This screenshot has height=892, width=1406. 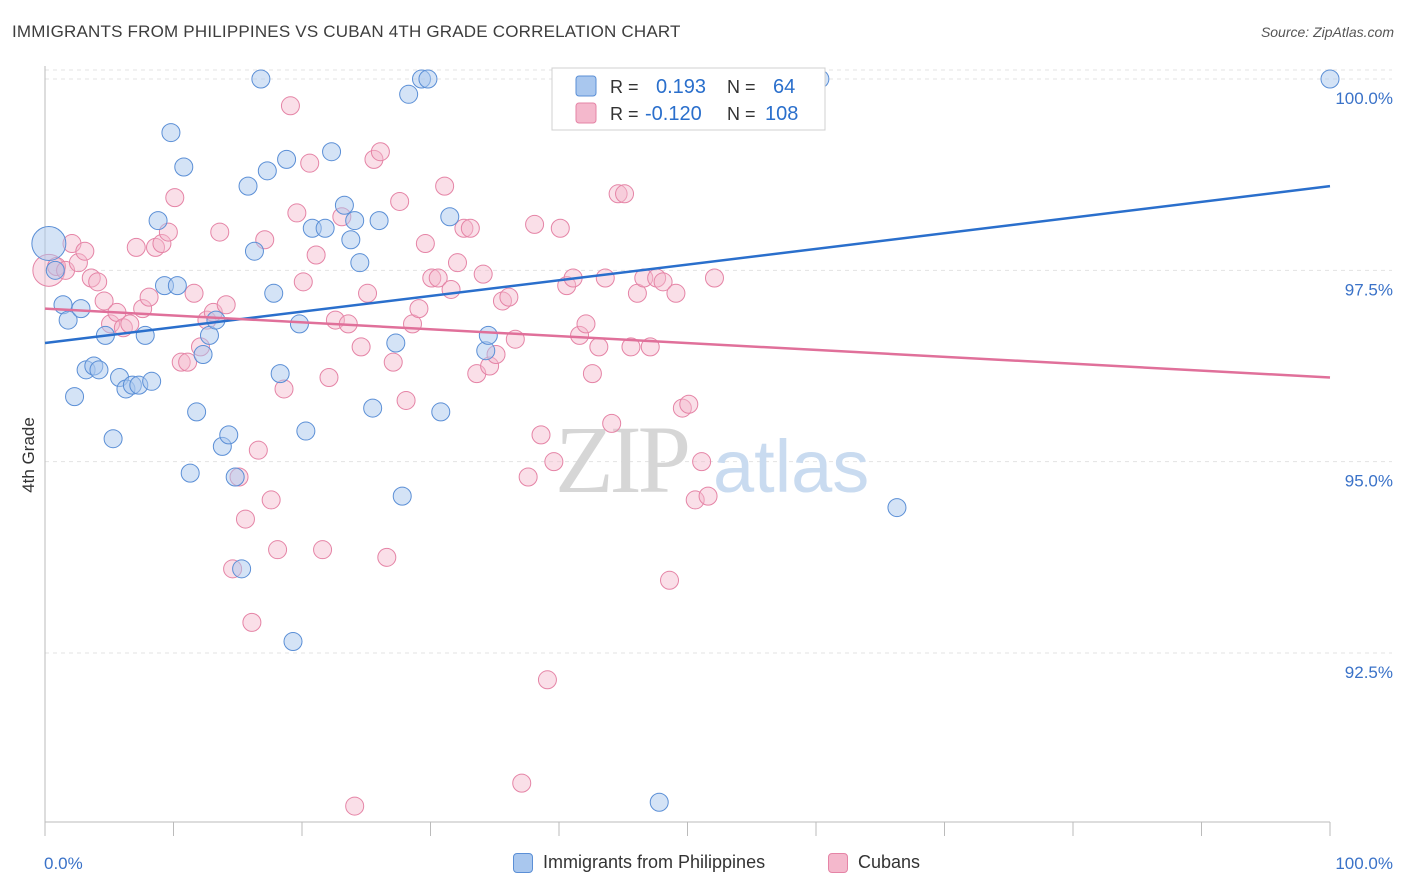 What do you see at coordinates (523, 862) in the screenshot?
I see `legend-swatch-philippines` at bounding box center [523, 862].